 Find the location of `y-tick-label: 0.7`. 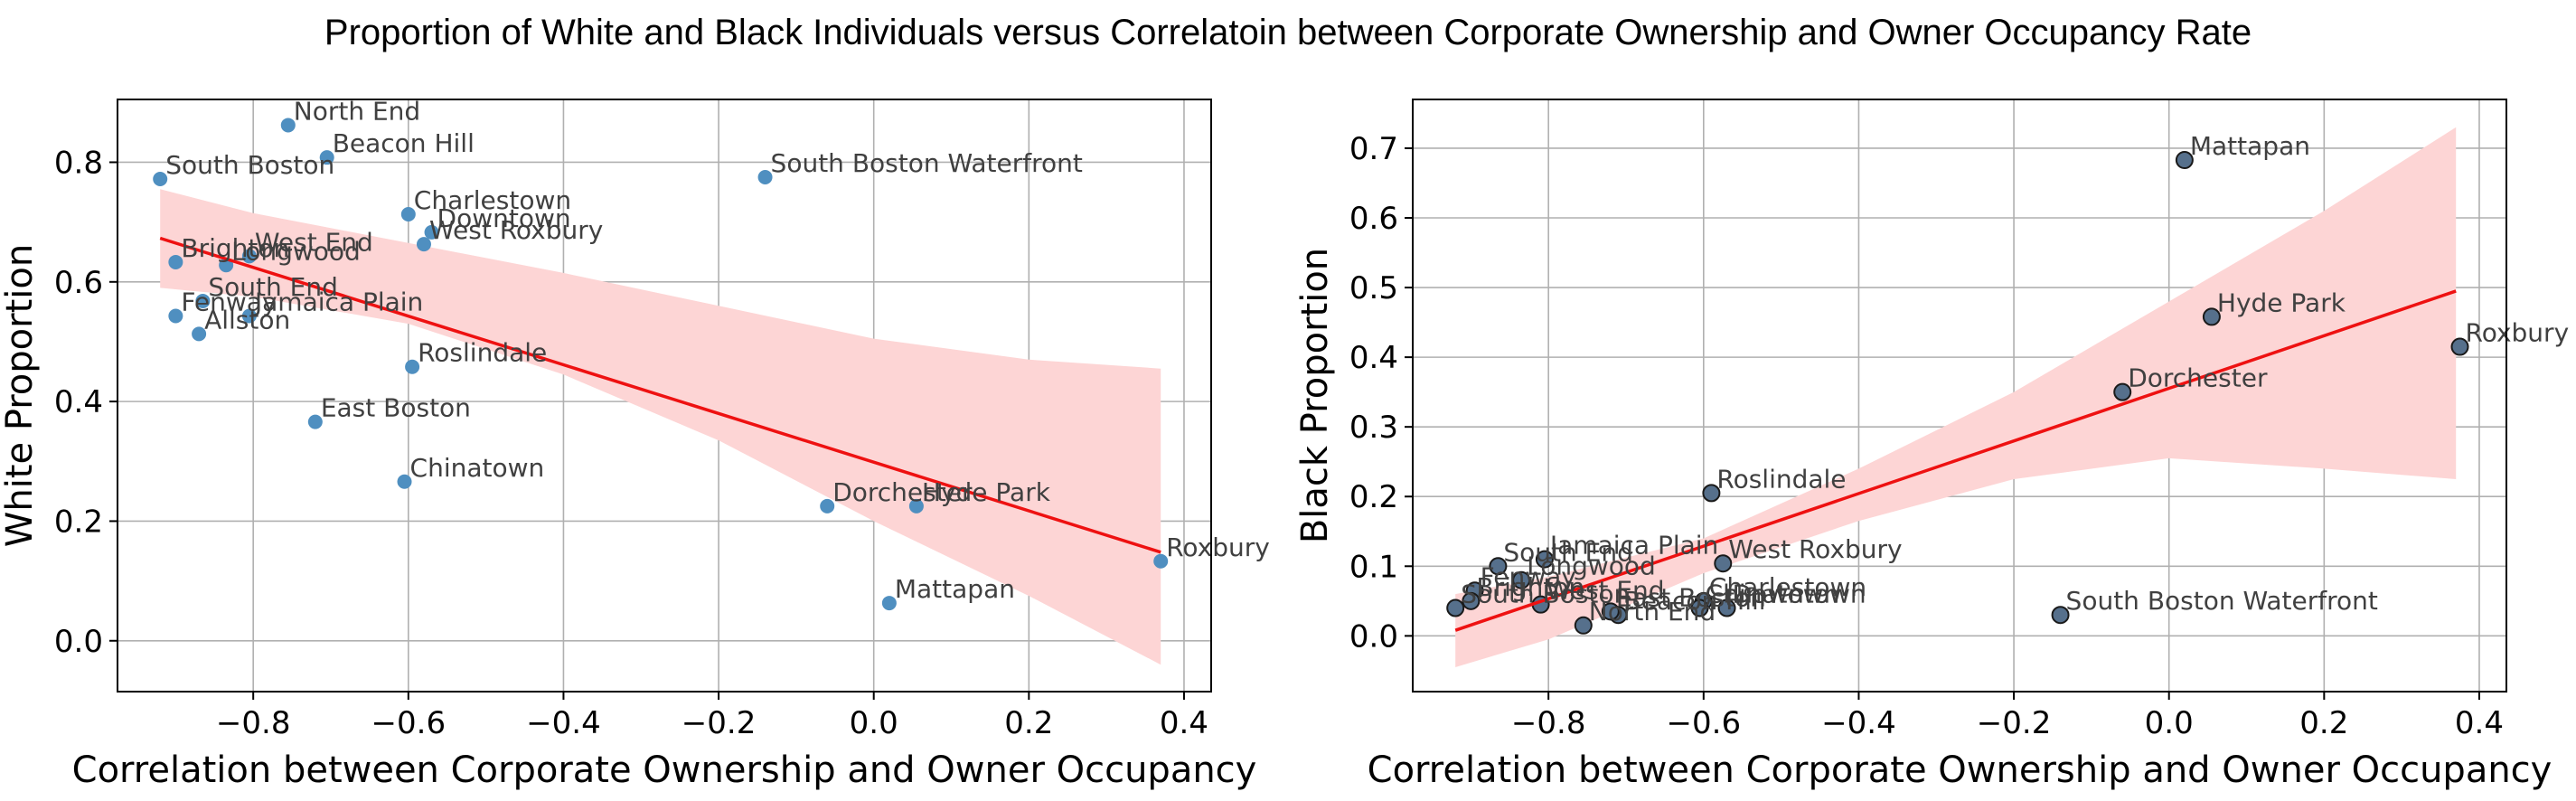

y-tick-label: 0.7 is located at coordinates (1374, 149).